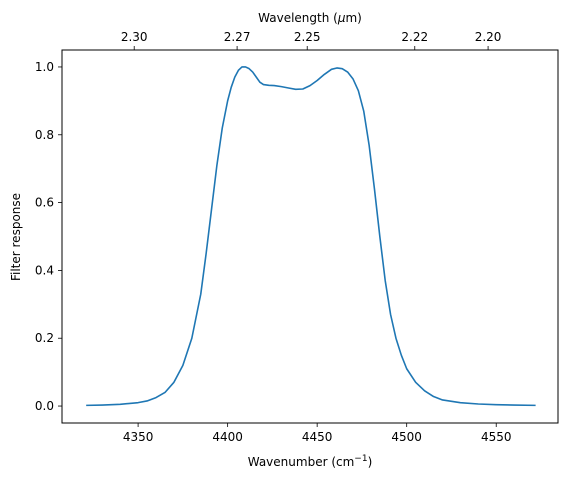  What do you see at coordinates (44, 135) in the screenshot?
I see `y-tick-label: 0.8` at bounding box center [44, 135].